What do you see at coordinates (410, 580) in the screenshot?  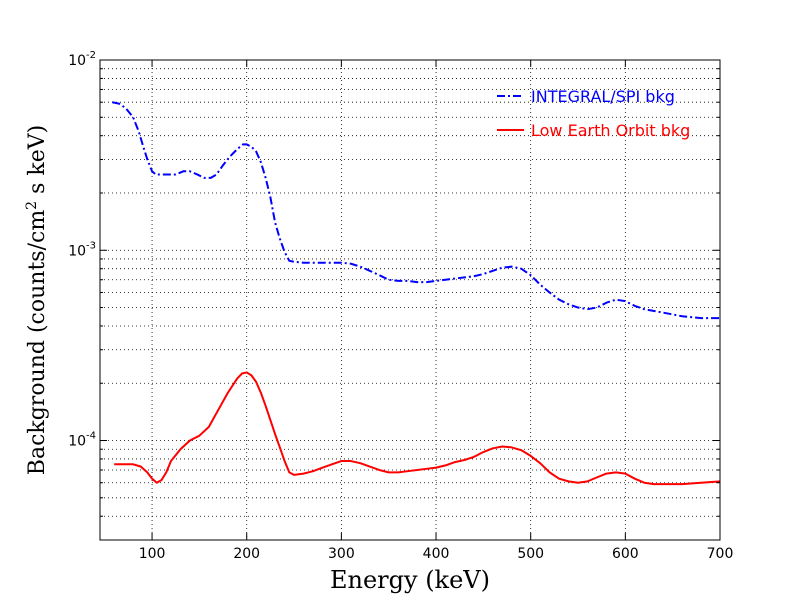 I see `x-axis-label: Energy (keV)` at bounding box center [410, 580].